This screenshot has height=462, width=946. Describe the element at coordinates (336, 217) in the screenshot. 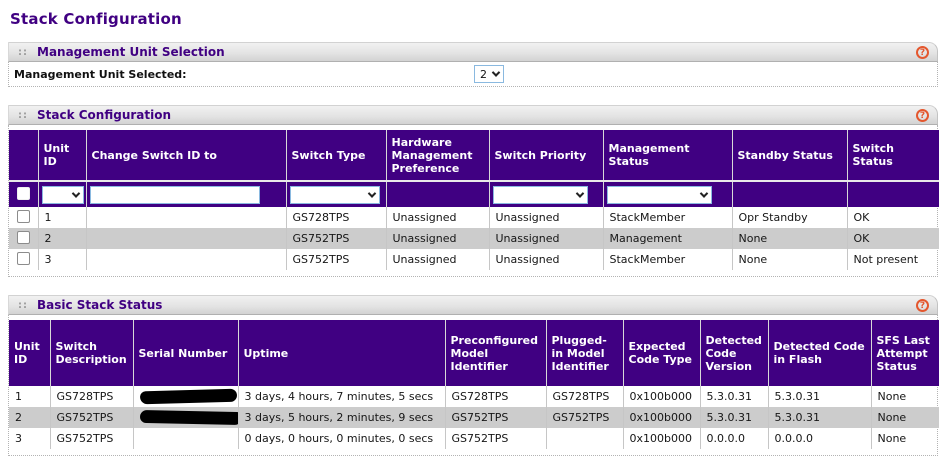

I see `cell-switch-type: GS728TPS` at that location.